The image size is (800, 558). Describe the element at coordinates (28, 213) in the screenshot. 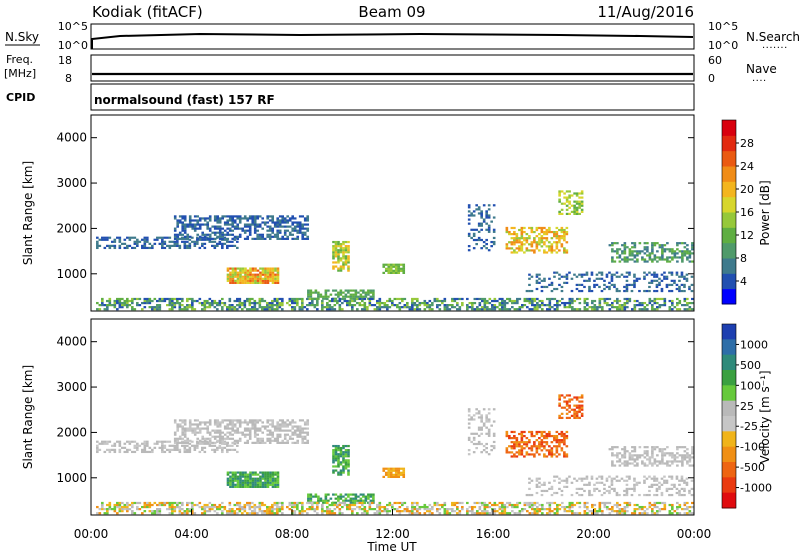

I see `power-ylabel: Slant Range [km]` at that location.